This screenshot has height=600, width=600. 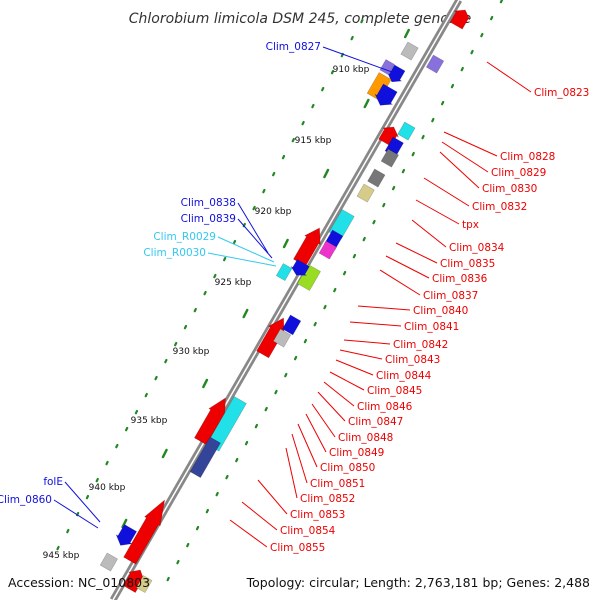 What do you see at coordinates (26, 500) in the screenshot?
I see `gene-label-left-6: Clim_0860` at bounding box center [26, 500].